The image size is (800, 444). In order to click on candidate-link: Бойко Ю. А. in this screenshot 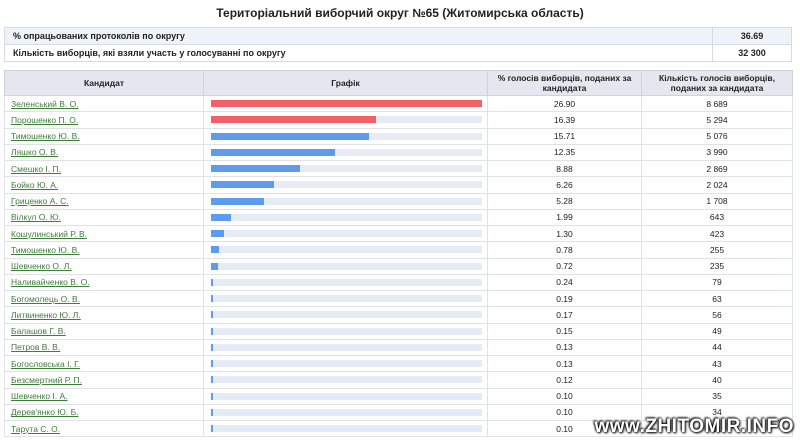, I will do `click(35, 184)`.